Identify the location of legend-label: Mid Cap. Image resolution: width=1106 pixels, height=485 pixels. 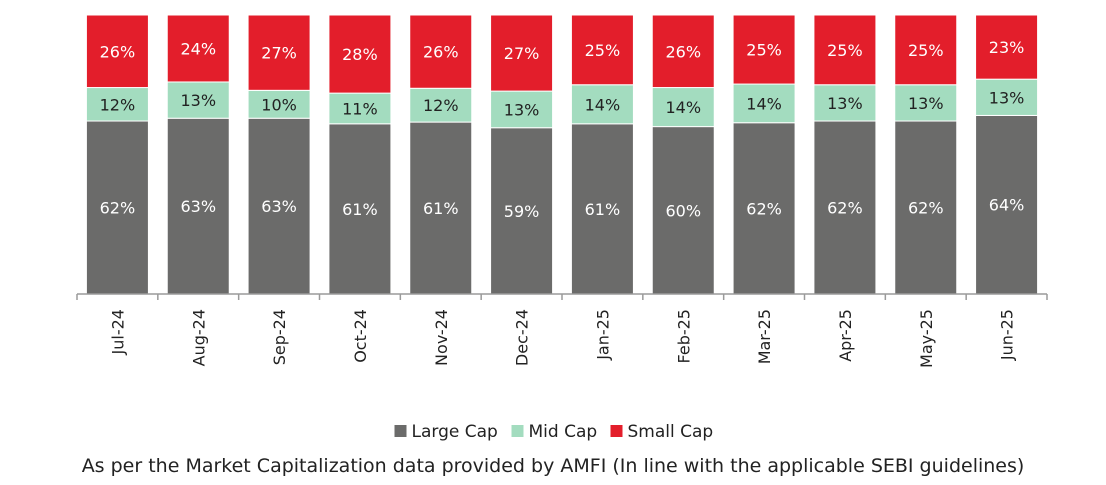
(563, 432).